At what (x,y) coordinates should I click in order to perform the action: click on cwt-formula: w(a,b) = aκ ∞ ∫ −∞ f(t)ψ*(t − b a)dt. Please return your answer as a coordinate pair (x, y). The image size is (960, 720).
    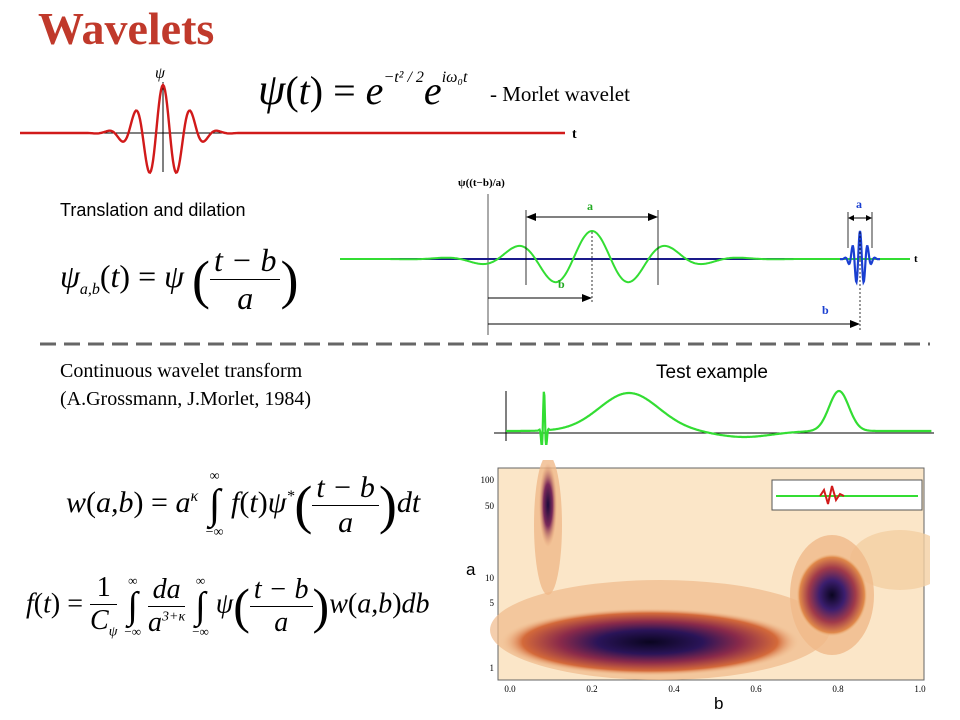
    Looking at the image, I should click on (243, 504).